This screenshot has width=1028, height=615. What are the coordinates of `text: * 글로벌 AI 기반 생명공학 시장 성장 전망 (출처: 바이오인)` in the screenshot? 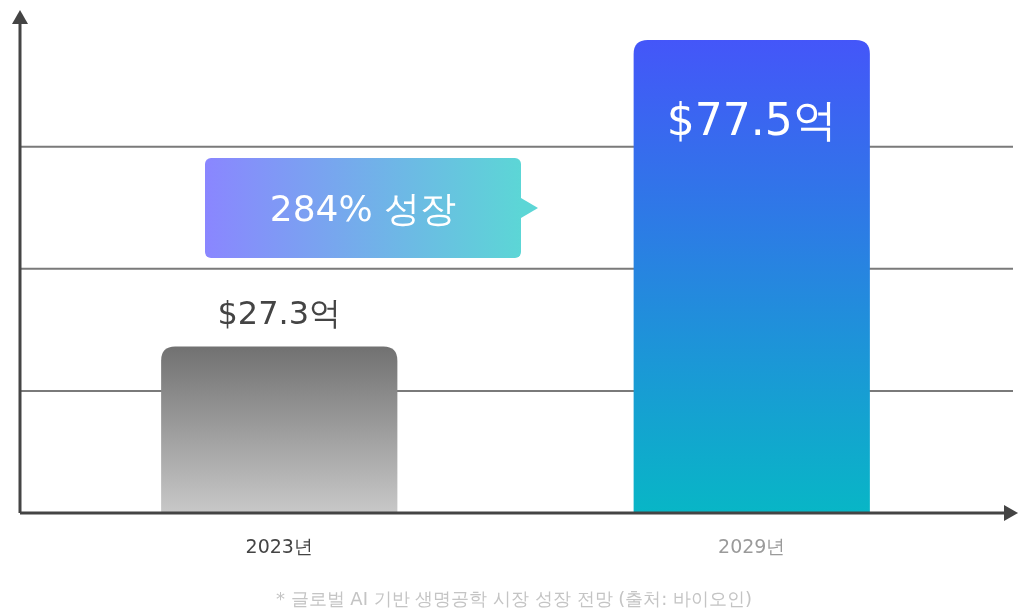 It's located at (514, 598).